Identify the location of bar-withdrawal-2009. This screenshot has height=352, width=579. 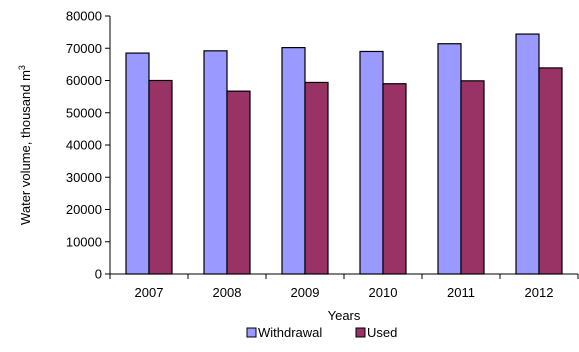
(293, 161).